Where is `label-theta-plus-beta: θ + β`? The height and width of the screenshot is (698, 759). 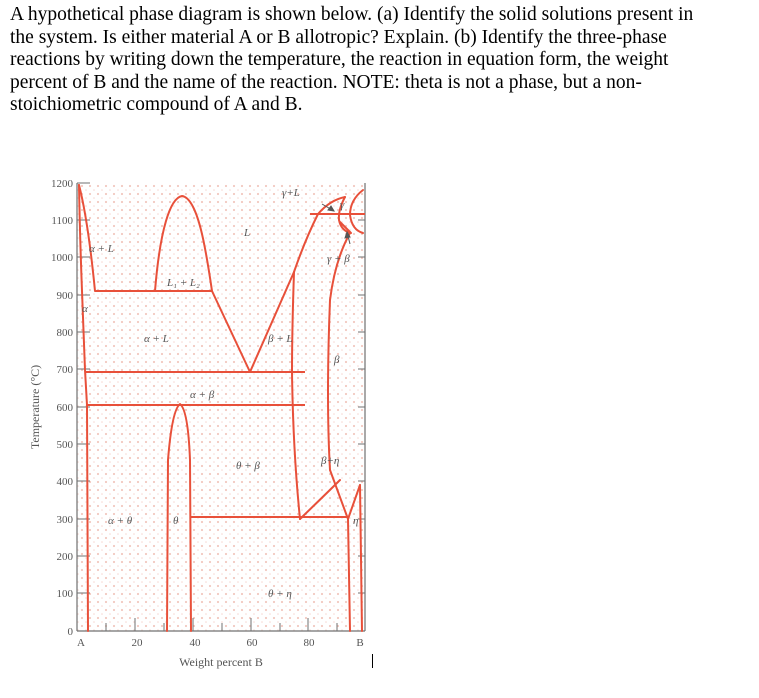 label-theta-plus-beta: θ + β is located at coordinates (248, 466).